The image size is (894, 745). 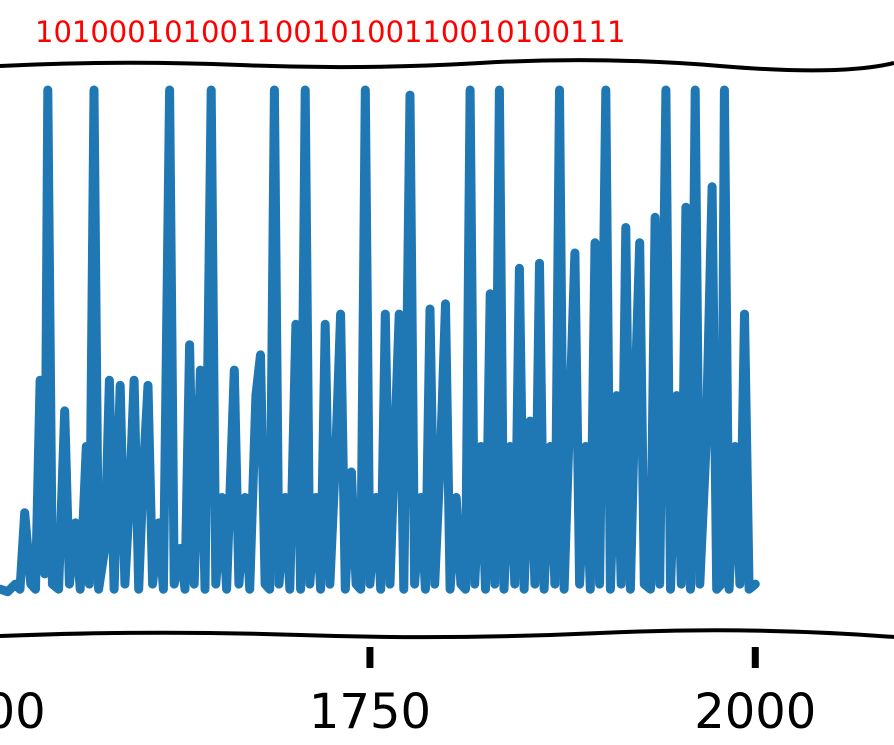 What do you see at coordinates (330, 32) in the screenshot?
I see `chart-title: 10100010100110010100110010100111` at bounding box center [330, 32].